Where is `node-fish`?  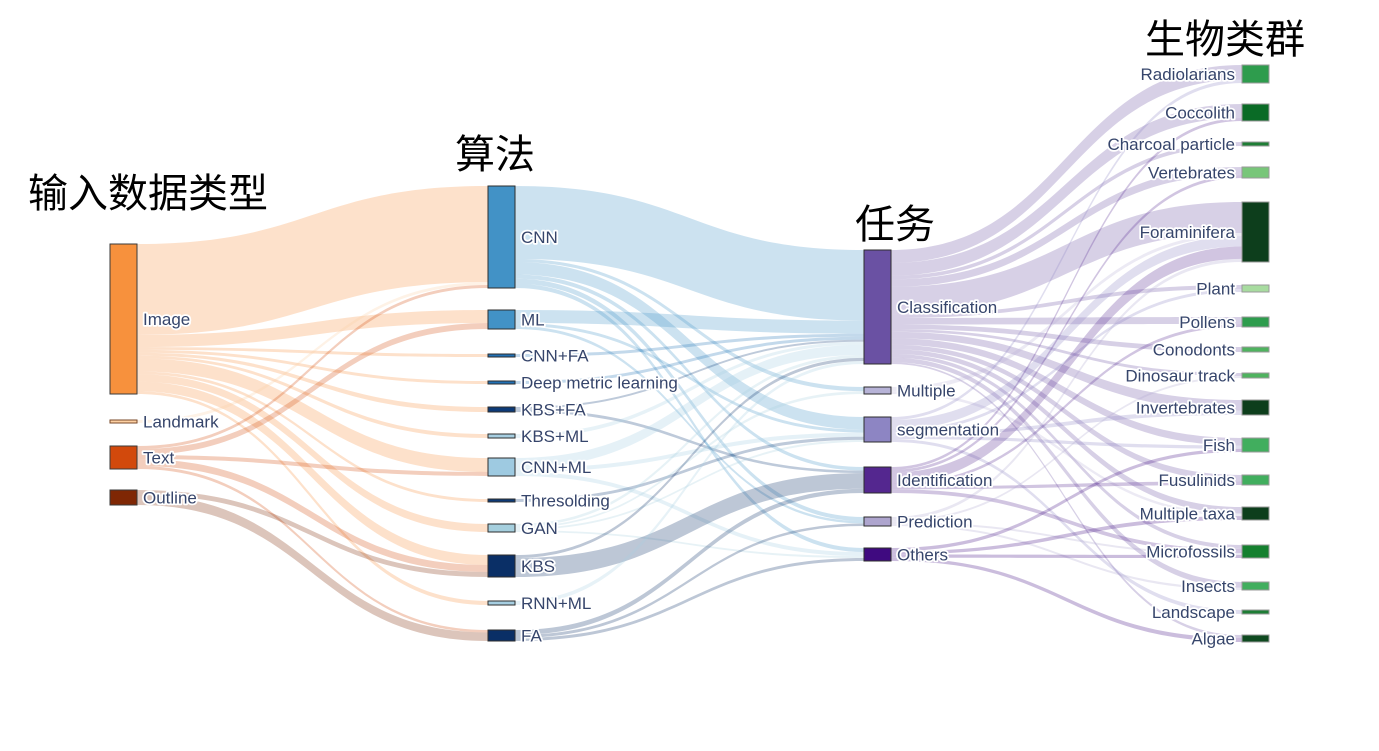
node-fish is located at coordinates (1255, 445).